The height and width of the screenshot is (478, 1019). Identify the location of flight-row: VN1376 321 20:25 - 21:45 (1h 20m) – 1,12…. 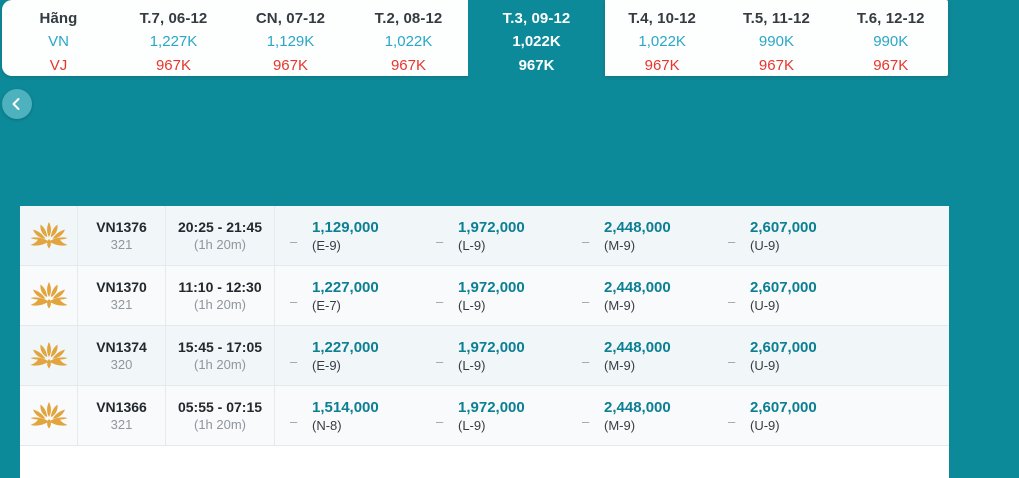
(484, 236).